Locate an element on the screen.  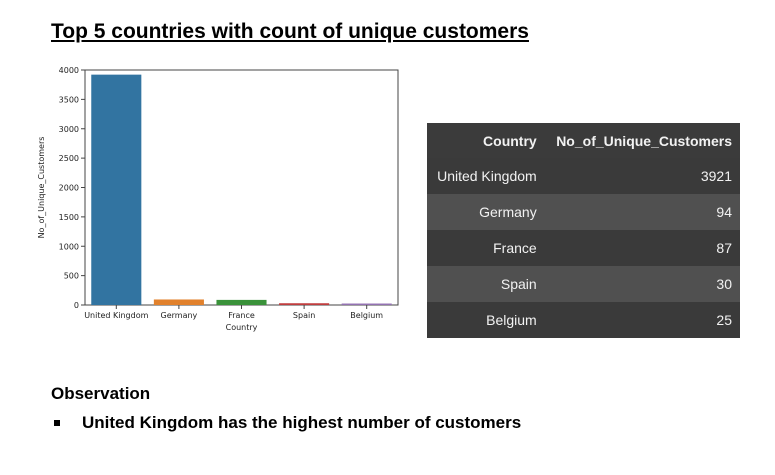
y-axis-label: No_of_Unique_Customers is located at coordinates (41, 188).